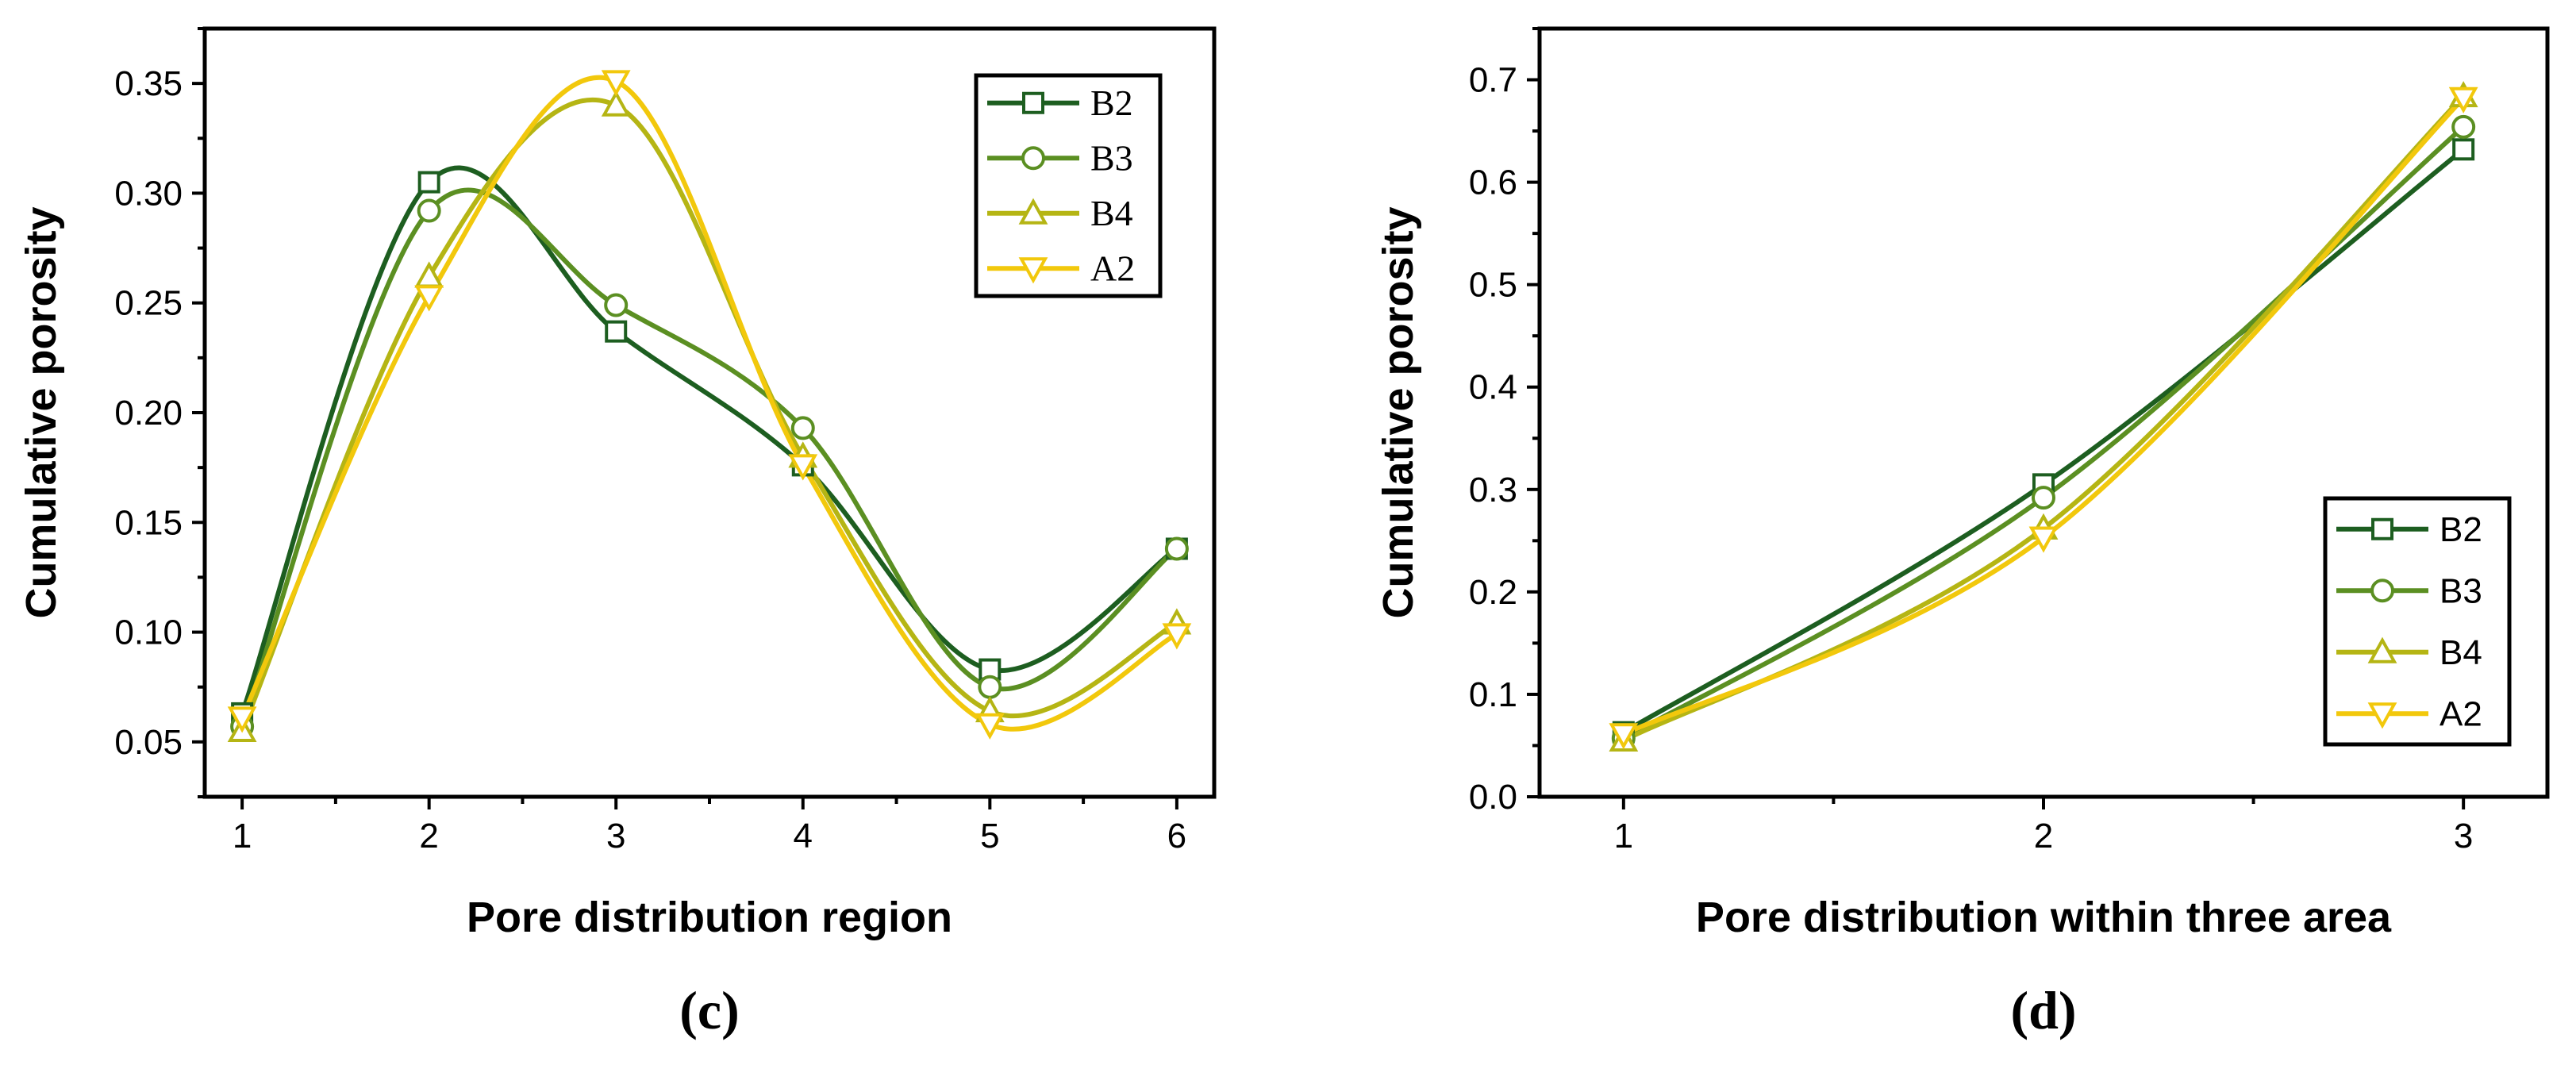 This screenshot has height=1065, width=2576. I want to click on y-tick-label: 0.25, so click(148, 303).